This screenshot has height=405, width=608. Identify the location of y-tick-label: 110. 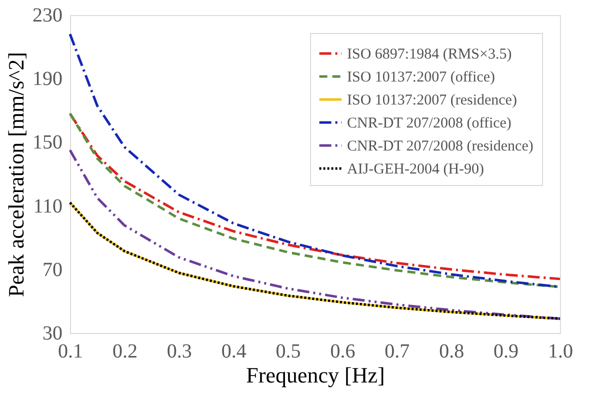
(47, 206).